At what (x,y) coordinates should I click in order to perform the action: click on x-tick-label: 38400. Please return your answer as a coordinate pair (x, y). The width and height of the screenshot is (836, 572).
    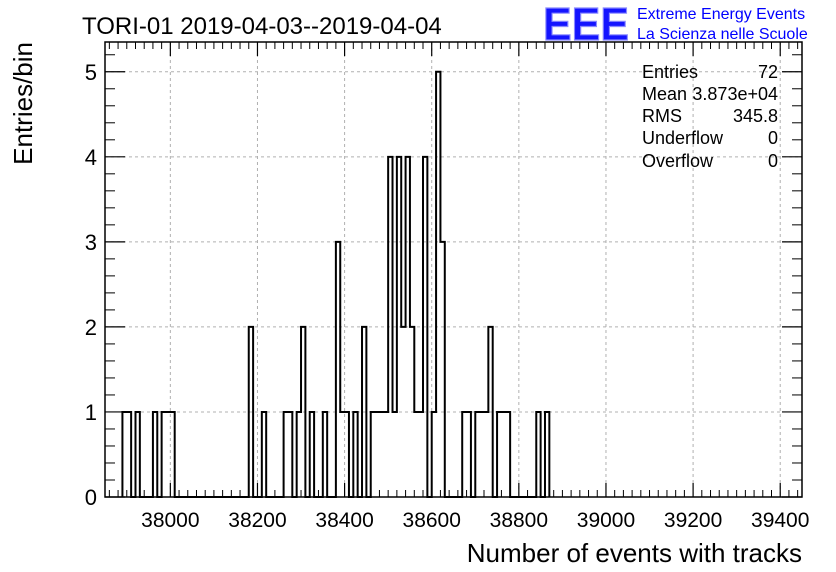
    Looking at the image, I should click on (344, 520).